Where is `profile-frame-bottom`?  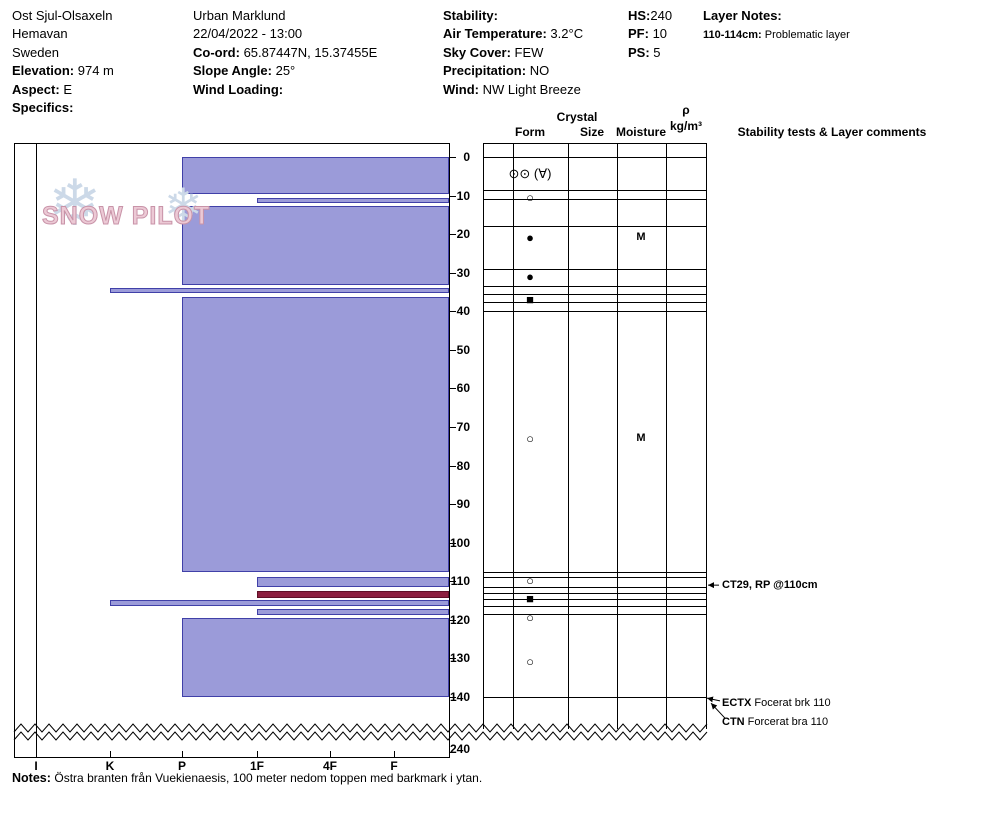
profile-frame-bottom is located at coordinates (232, 757).